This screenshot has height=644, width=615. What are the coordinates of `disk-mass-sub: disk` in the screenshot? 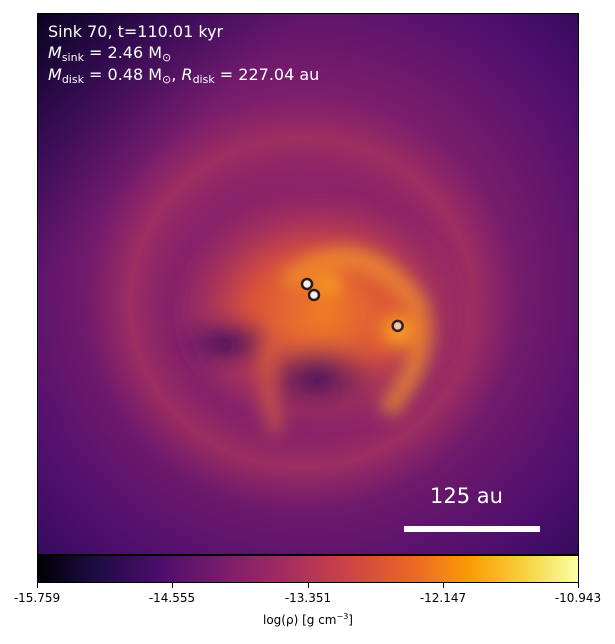 It's located at (72, 79).